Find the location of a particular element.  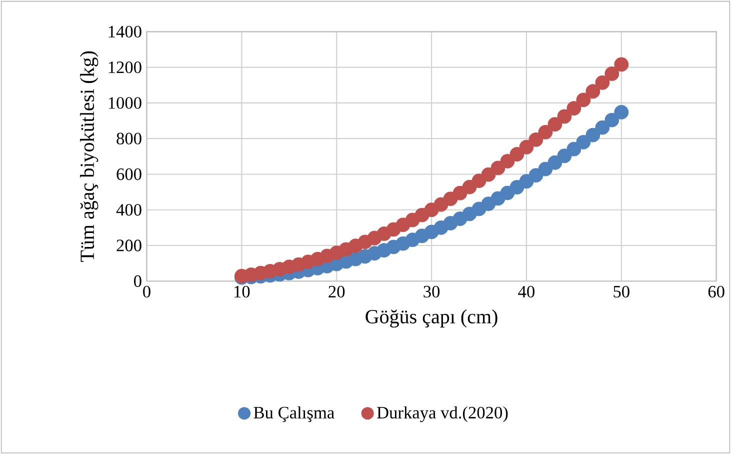

legend-label: Durkaya vd.(2020) is located at coordinates (442, 414).